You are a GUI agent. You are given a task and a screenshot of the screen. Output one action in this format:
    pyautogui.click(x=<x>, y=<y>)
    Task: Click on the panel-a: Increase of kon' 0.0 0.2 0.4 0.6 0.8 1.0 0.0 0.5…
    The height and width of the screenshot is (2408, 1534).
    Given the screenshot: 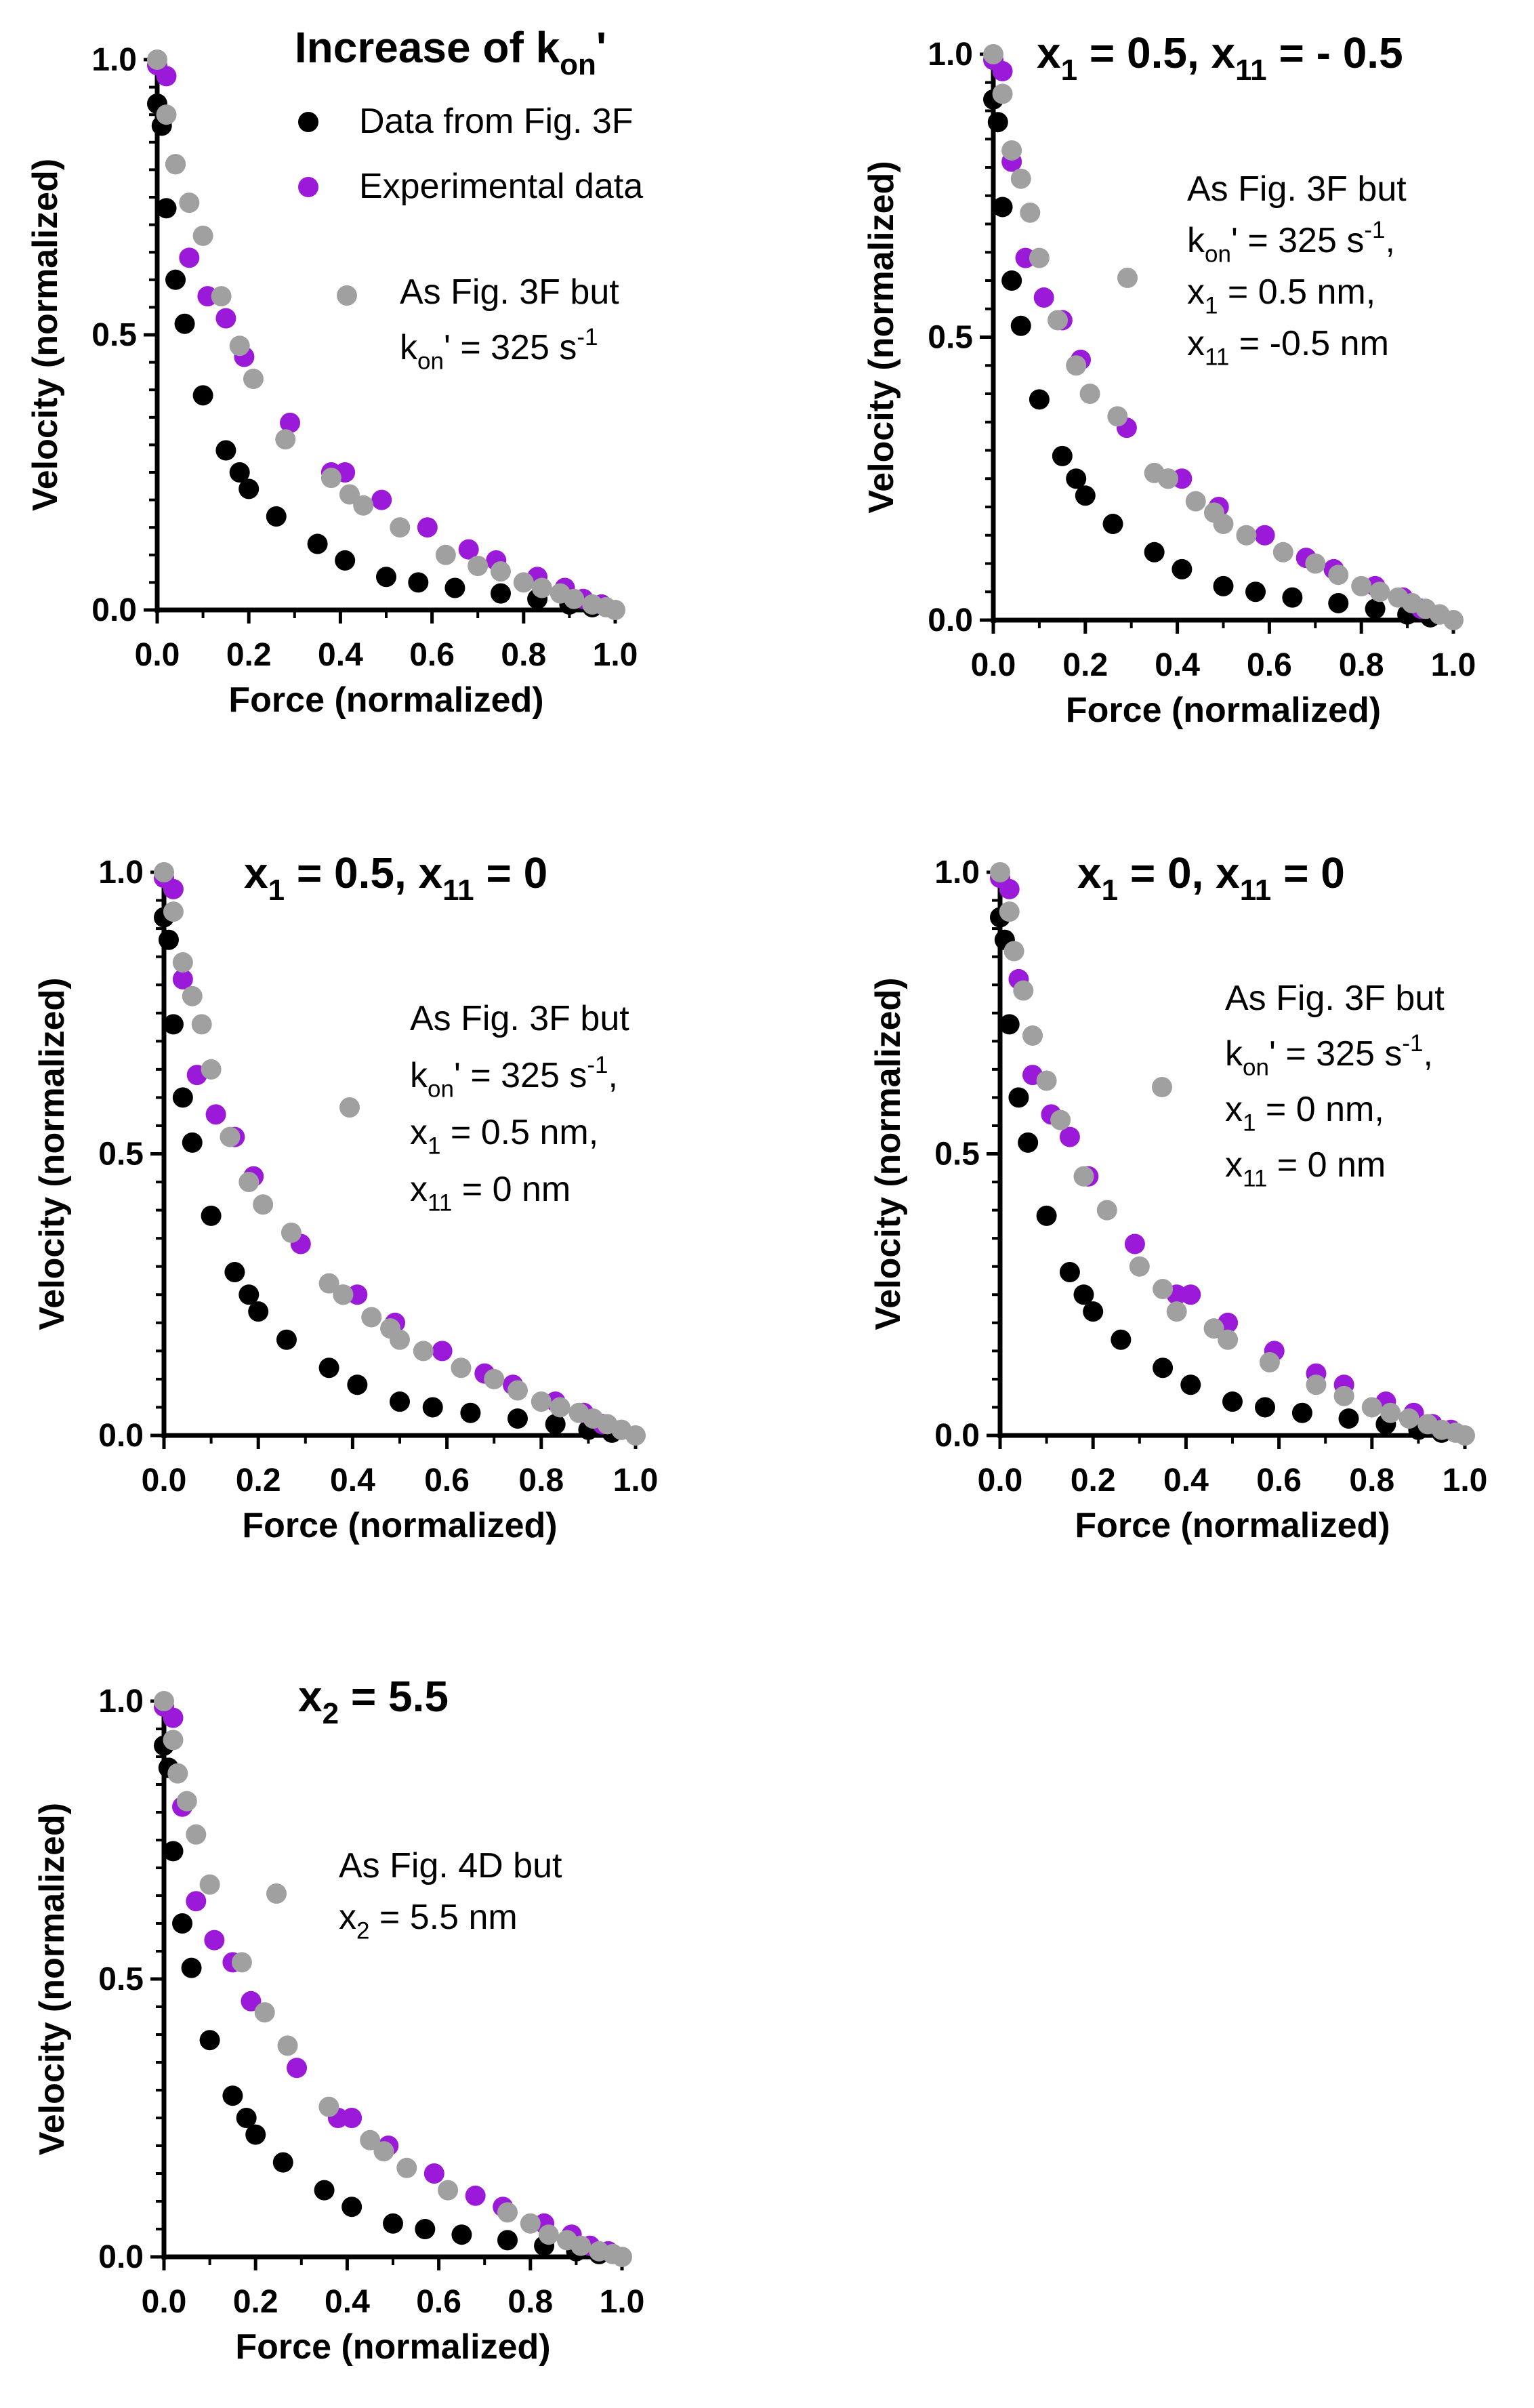 What is the action you would take?
    pyautogui.click(x=334, y=371)
    